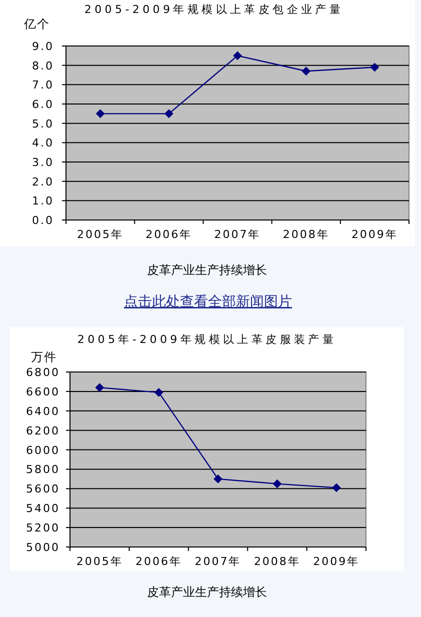  Describe the element at coordinates (43, 469) in the screenshot. I see `y-tick-label: 5800` at that location.